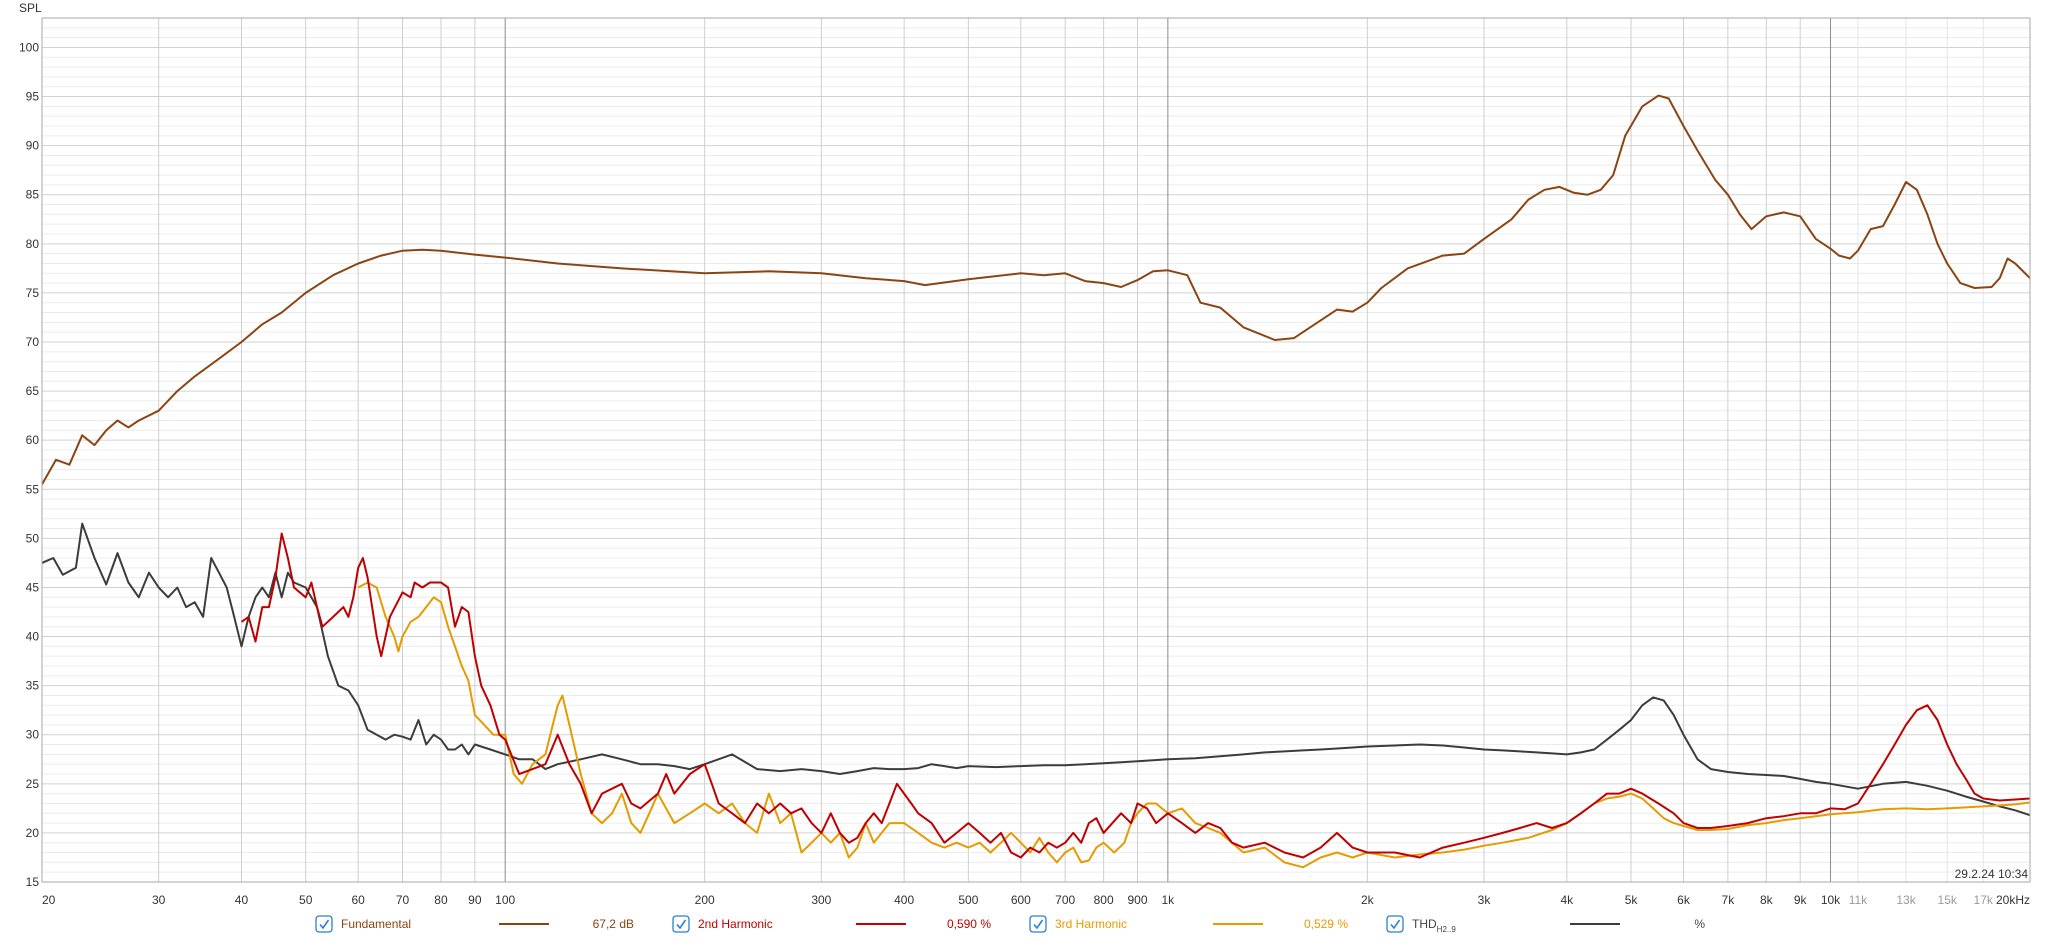 Image resolution: width=2048 pixels, height=941 pixels. What do you see at coordinates (1188, 924) in the screenshot?
I see `legend-item-3rd-harmonic: 3rd Harmonic 0,529 %` at bounding box center [1188, 924].